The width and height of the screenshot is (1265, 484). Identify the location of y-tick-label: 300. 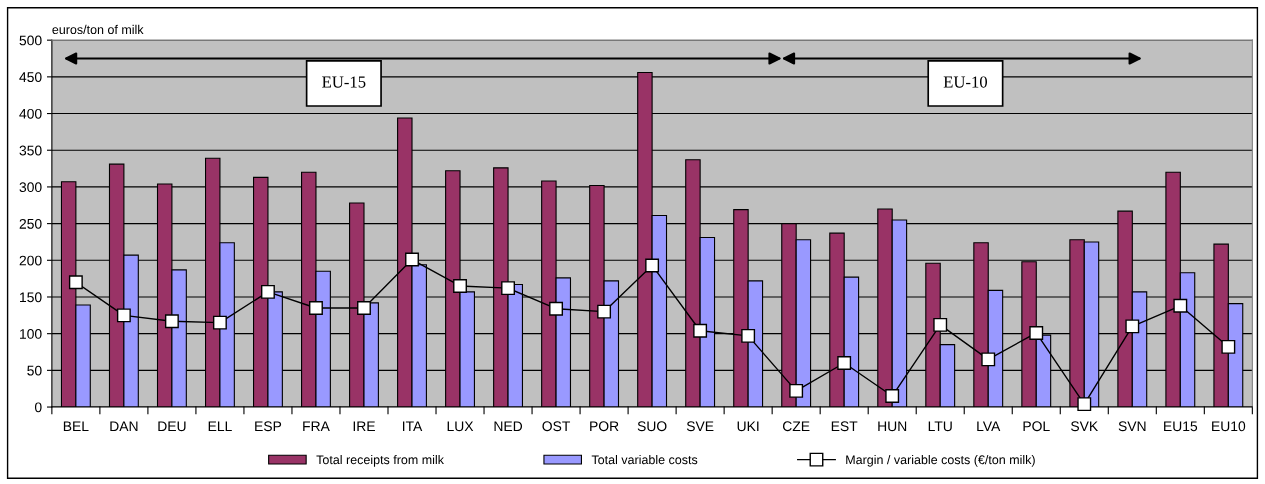
(30, 187).